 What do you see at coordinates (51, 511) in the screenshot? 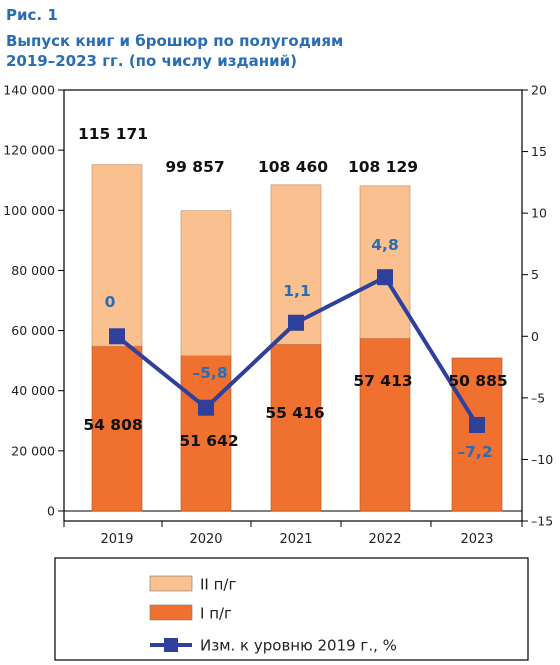
I see `left-axis-tick-label: 0` at bounding box center [51, 511].